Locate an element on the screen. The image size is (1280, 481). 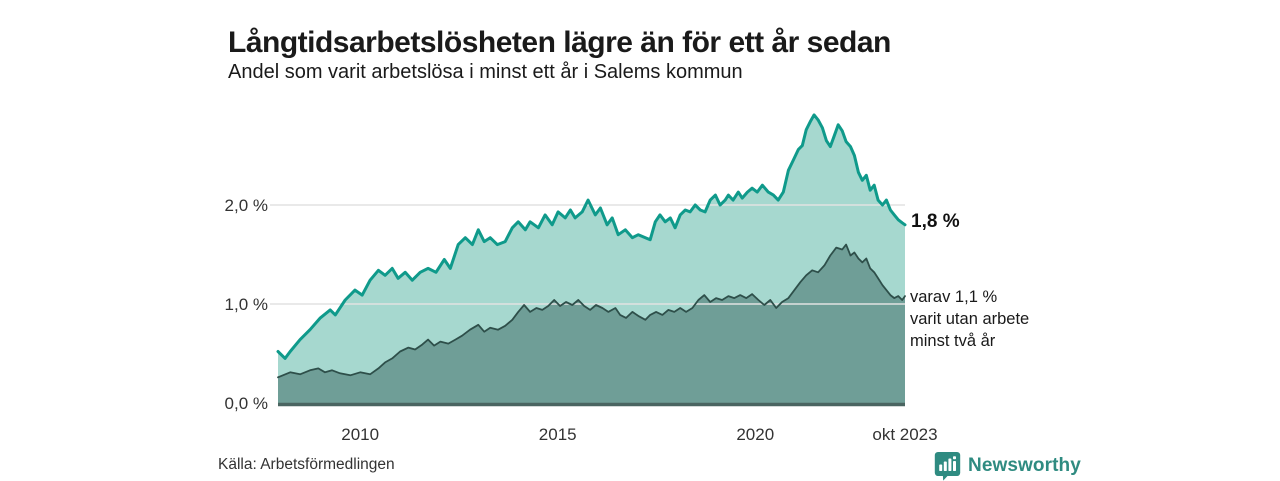
newsworthy-logo: Newsworthy is located at coordinates (1007, 466).